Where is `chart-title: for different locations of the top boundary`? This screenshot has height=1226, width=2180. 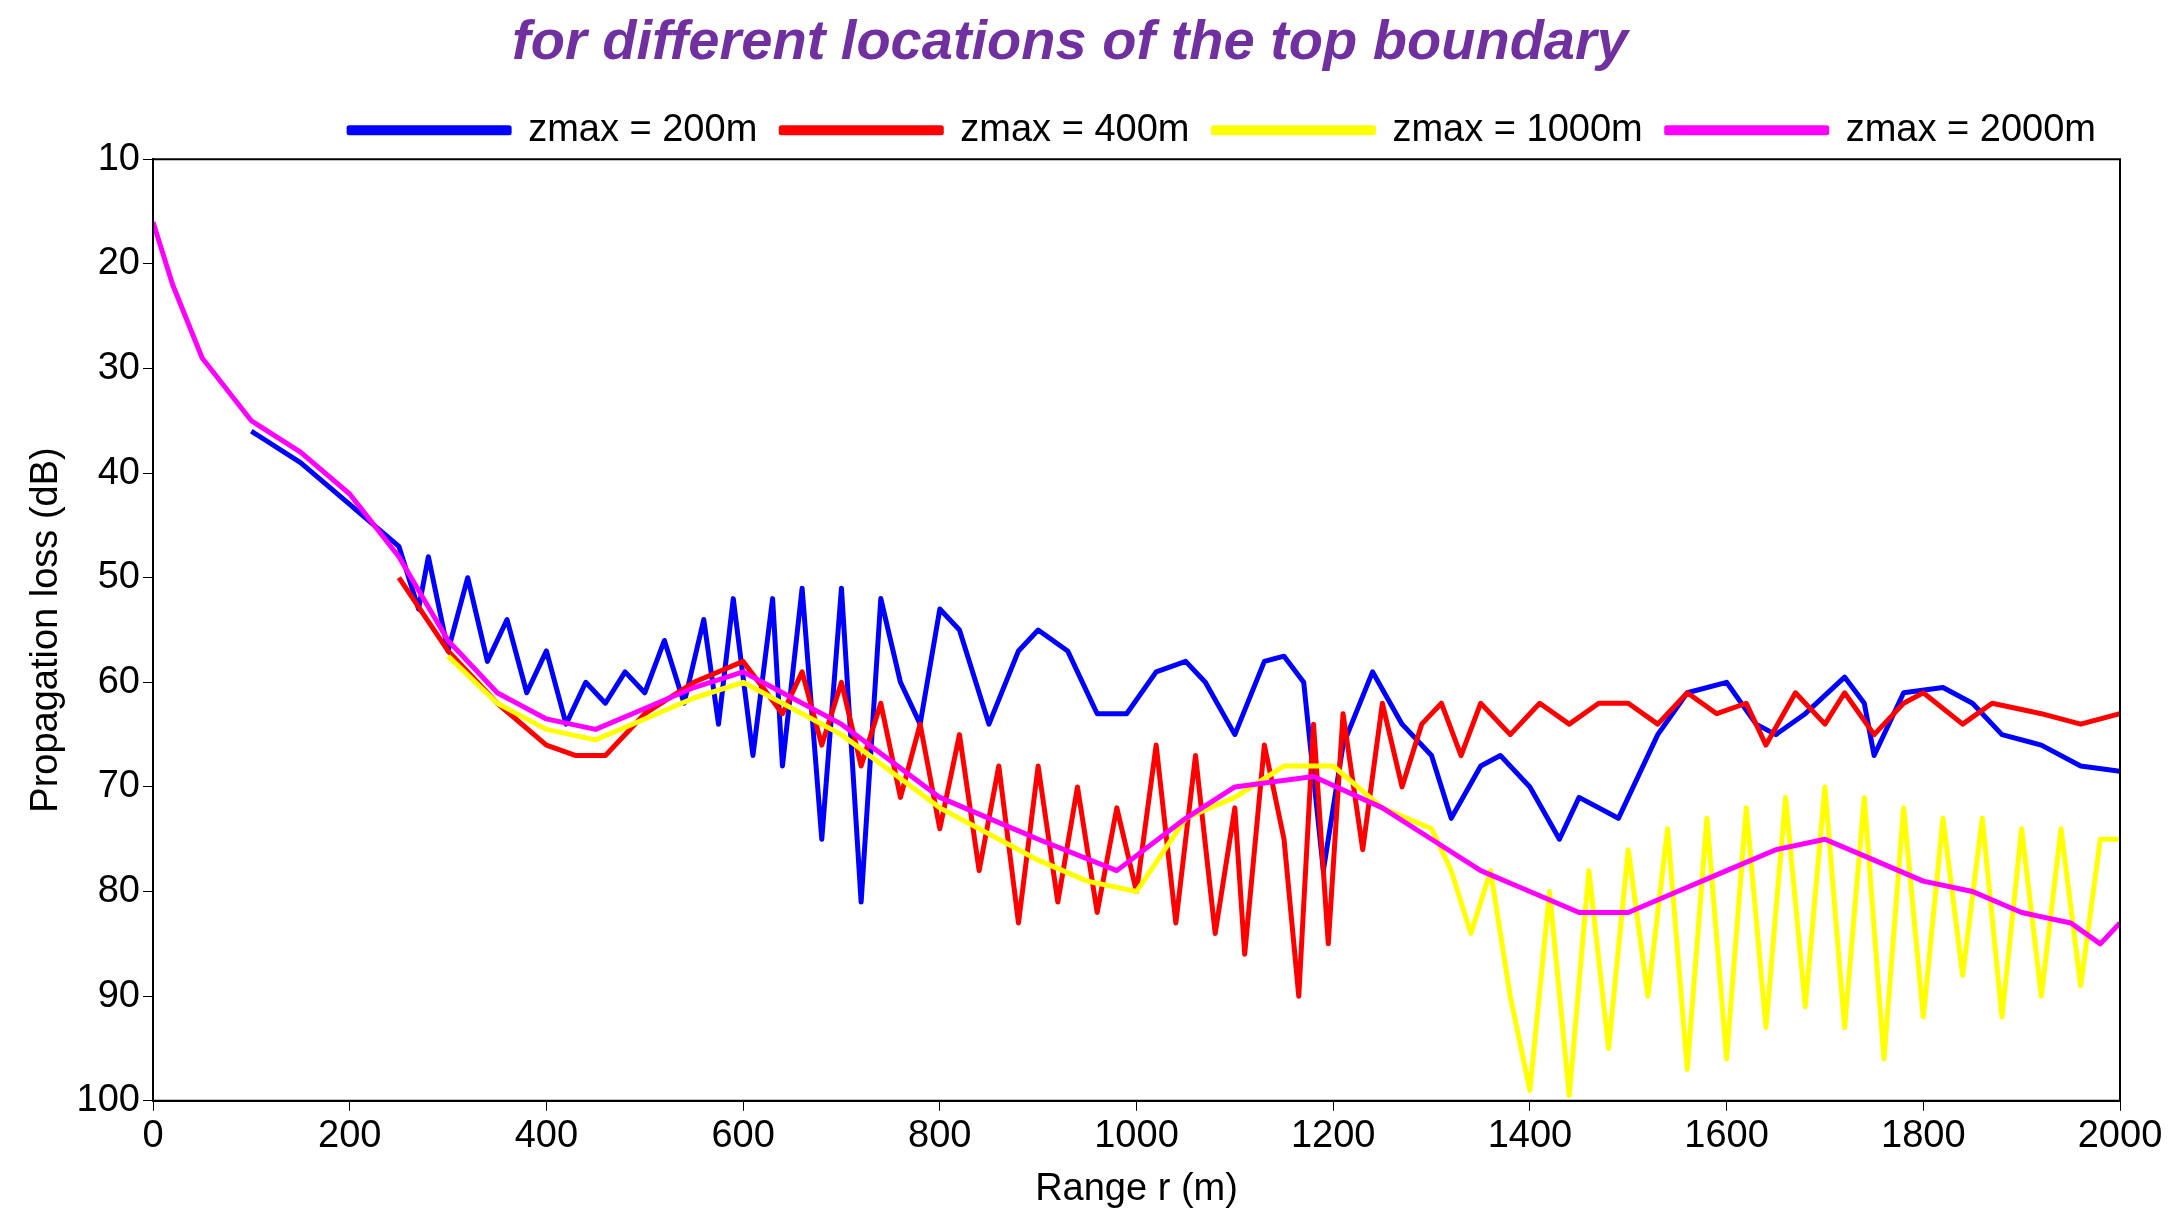 chart-title: for different locations of the top boundary is located at coordinates (1071, 40).